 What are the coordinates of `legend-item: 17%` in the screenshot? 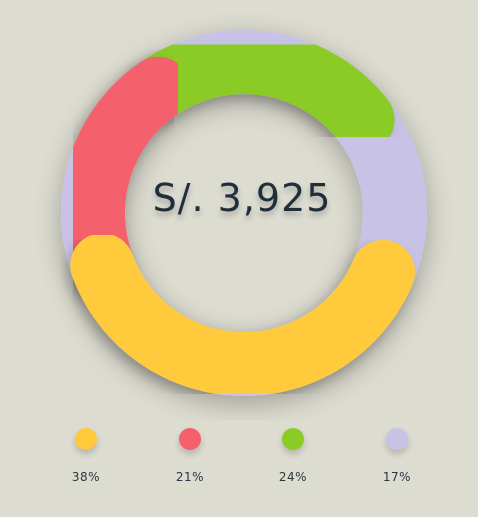 It's located at (397, 456).